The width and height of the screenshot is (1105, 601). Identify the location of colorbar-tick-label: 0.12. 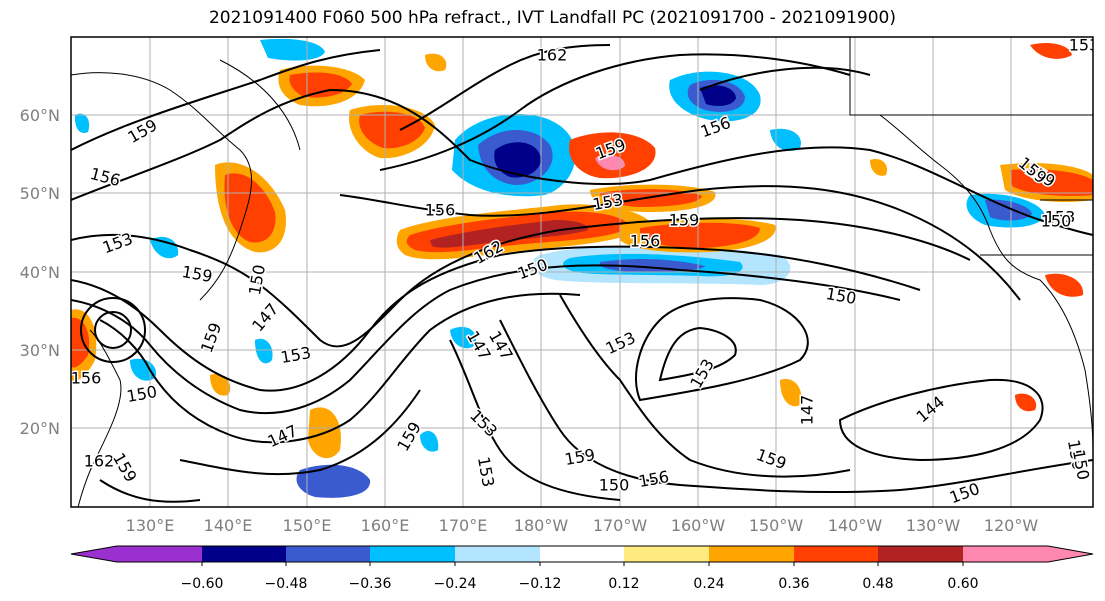
(623, 584).